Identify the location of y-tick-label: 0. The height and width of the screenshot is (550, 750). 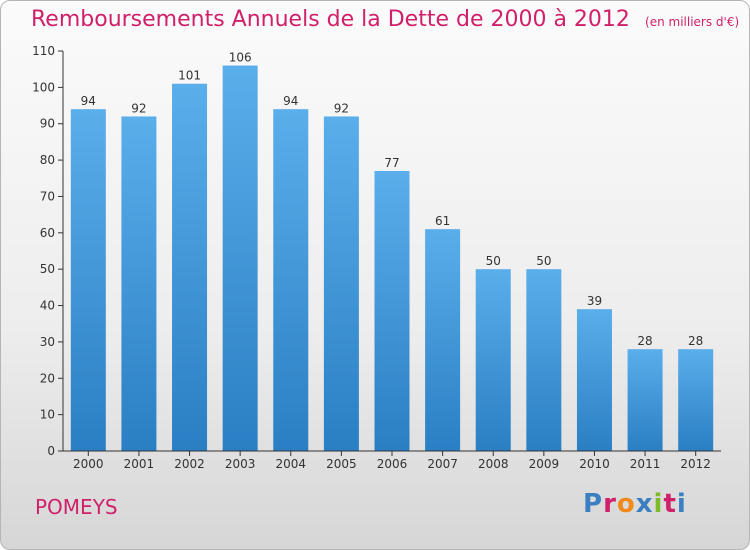
(51, 451).